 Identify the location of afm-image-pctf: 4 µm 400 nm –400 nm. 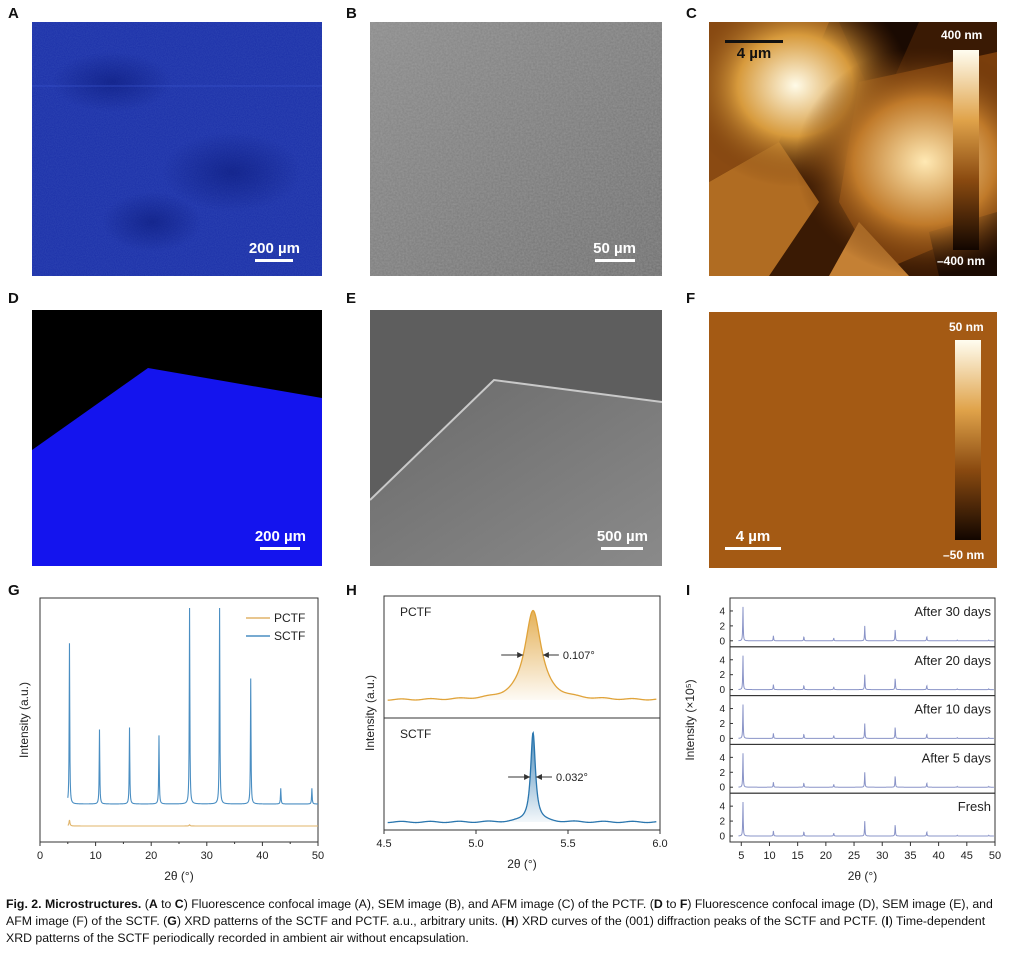
(853, 149).